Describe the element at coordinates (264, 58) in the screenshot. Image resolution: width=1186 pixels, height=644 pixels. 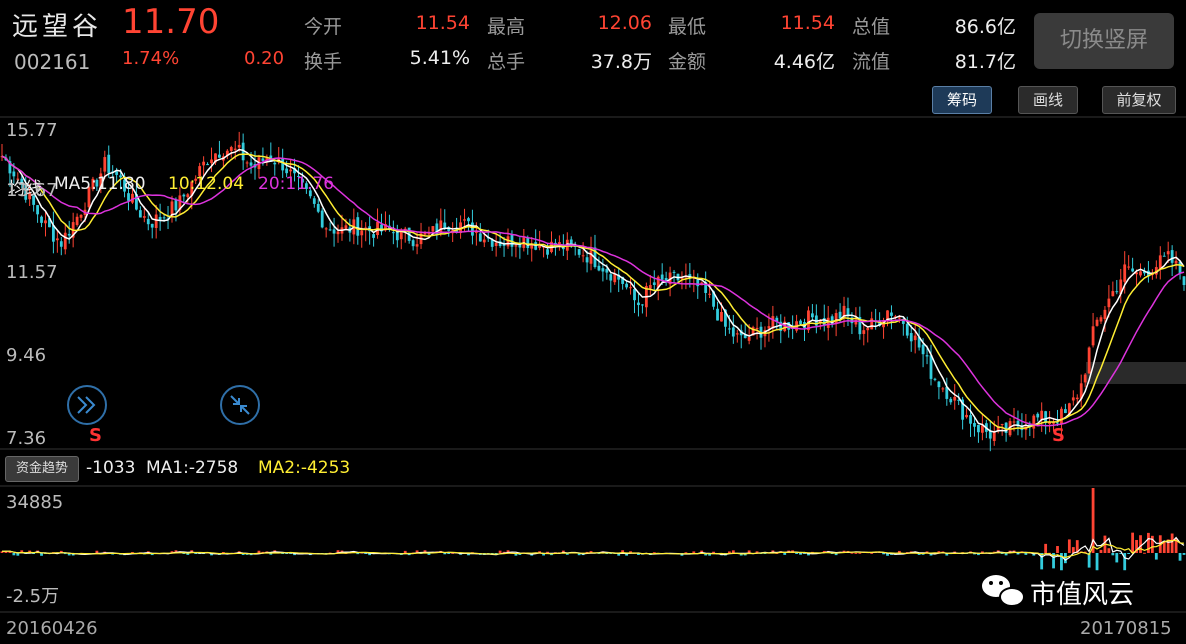
I see `change-amount: 0.20` at that location.